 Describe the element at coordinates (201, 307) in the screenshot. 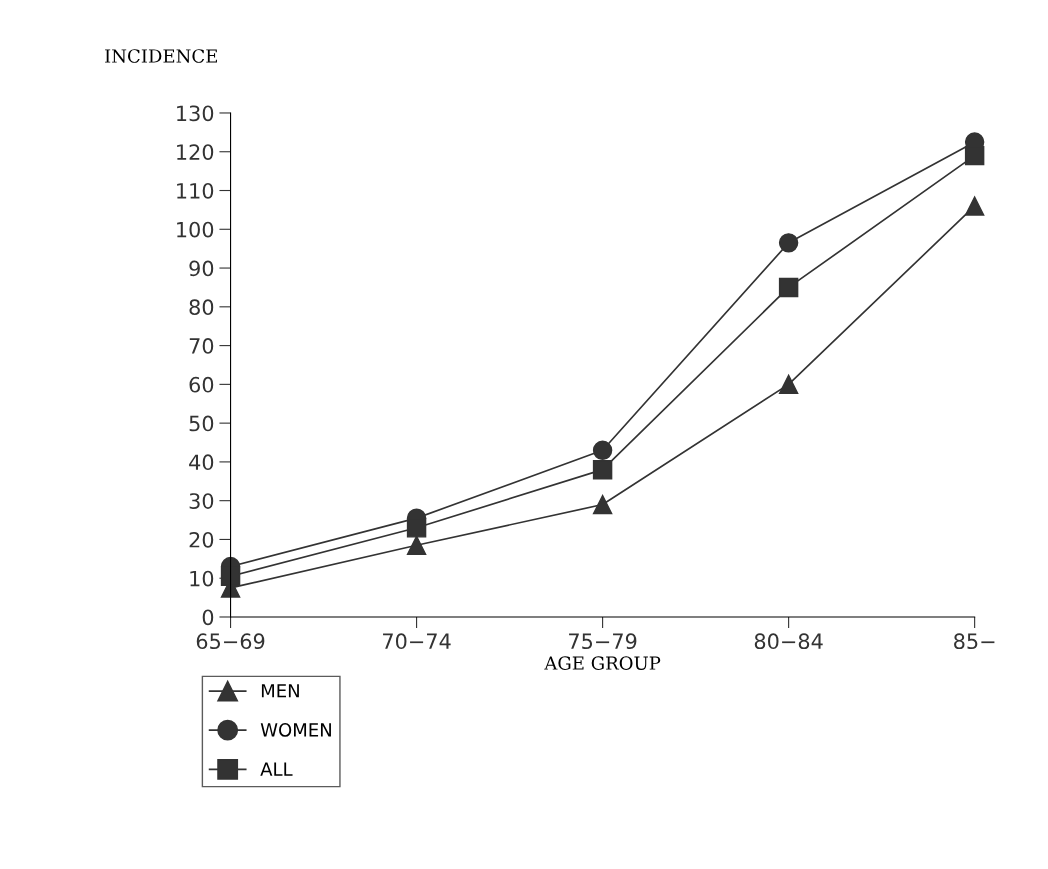

I see `y-tick-label: 80` at that location.